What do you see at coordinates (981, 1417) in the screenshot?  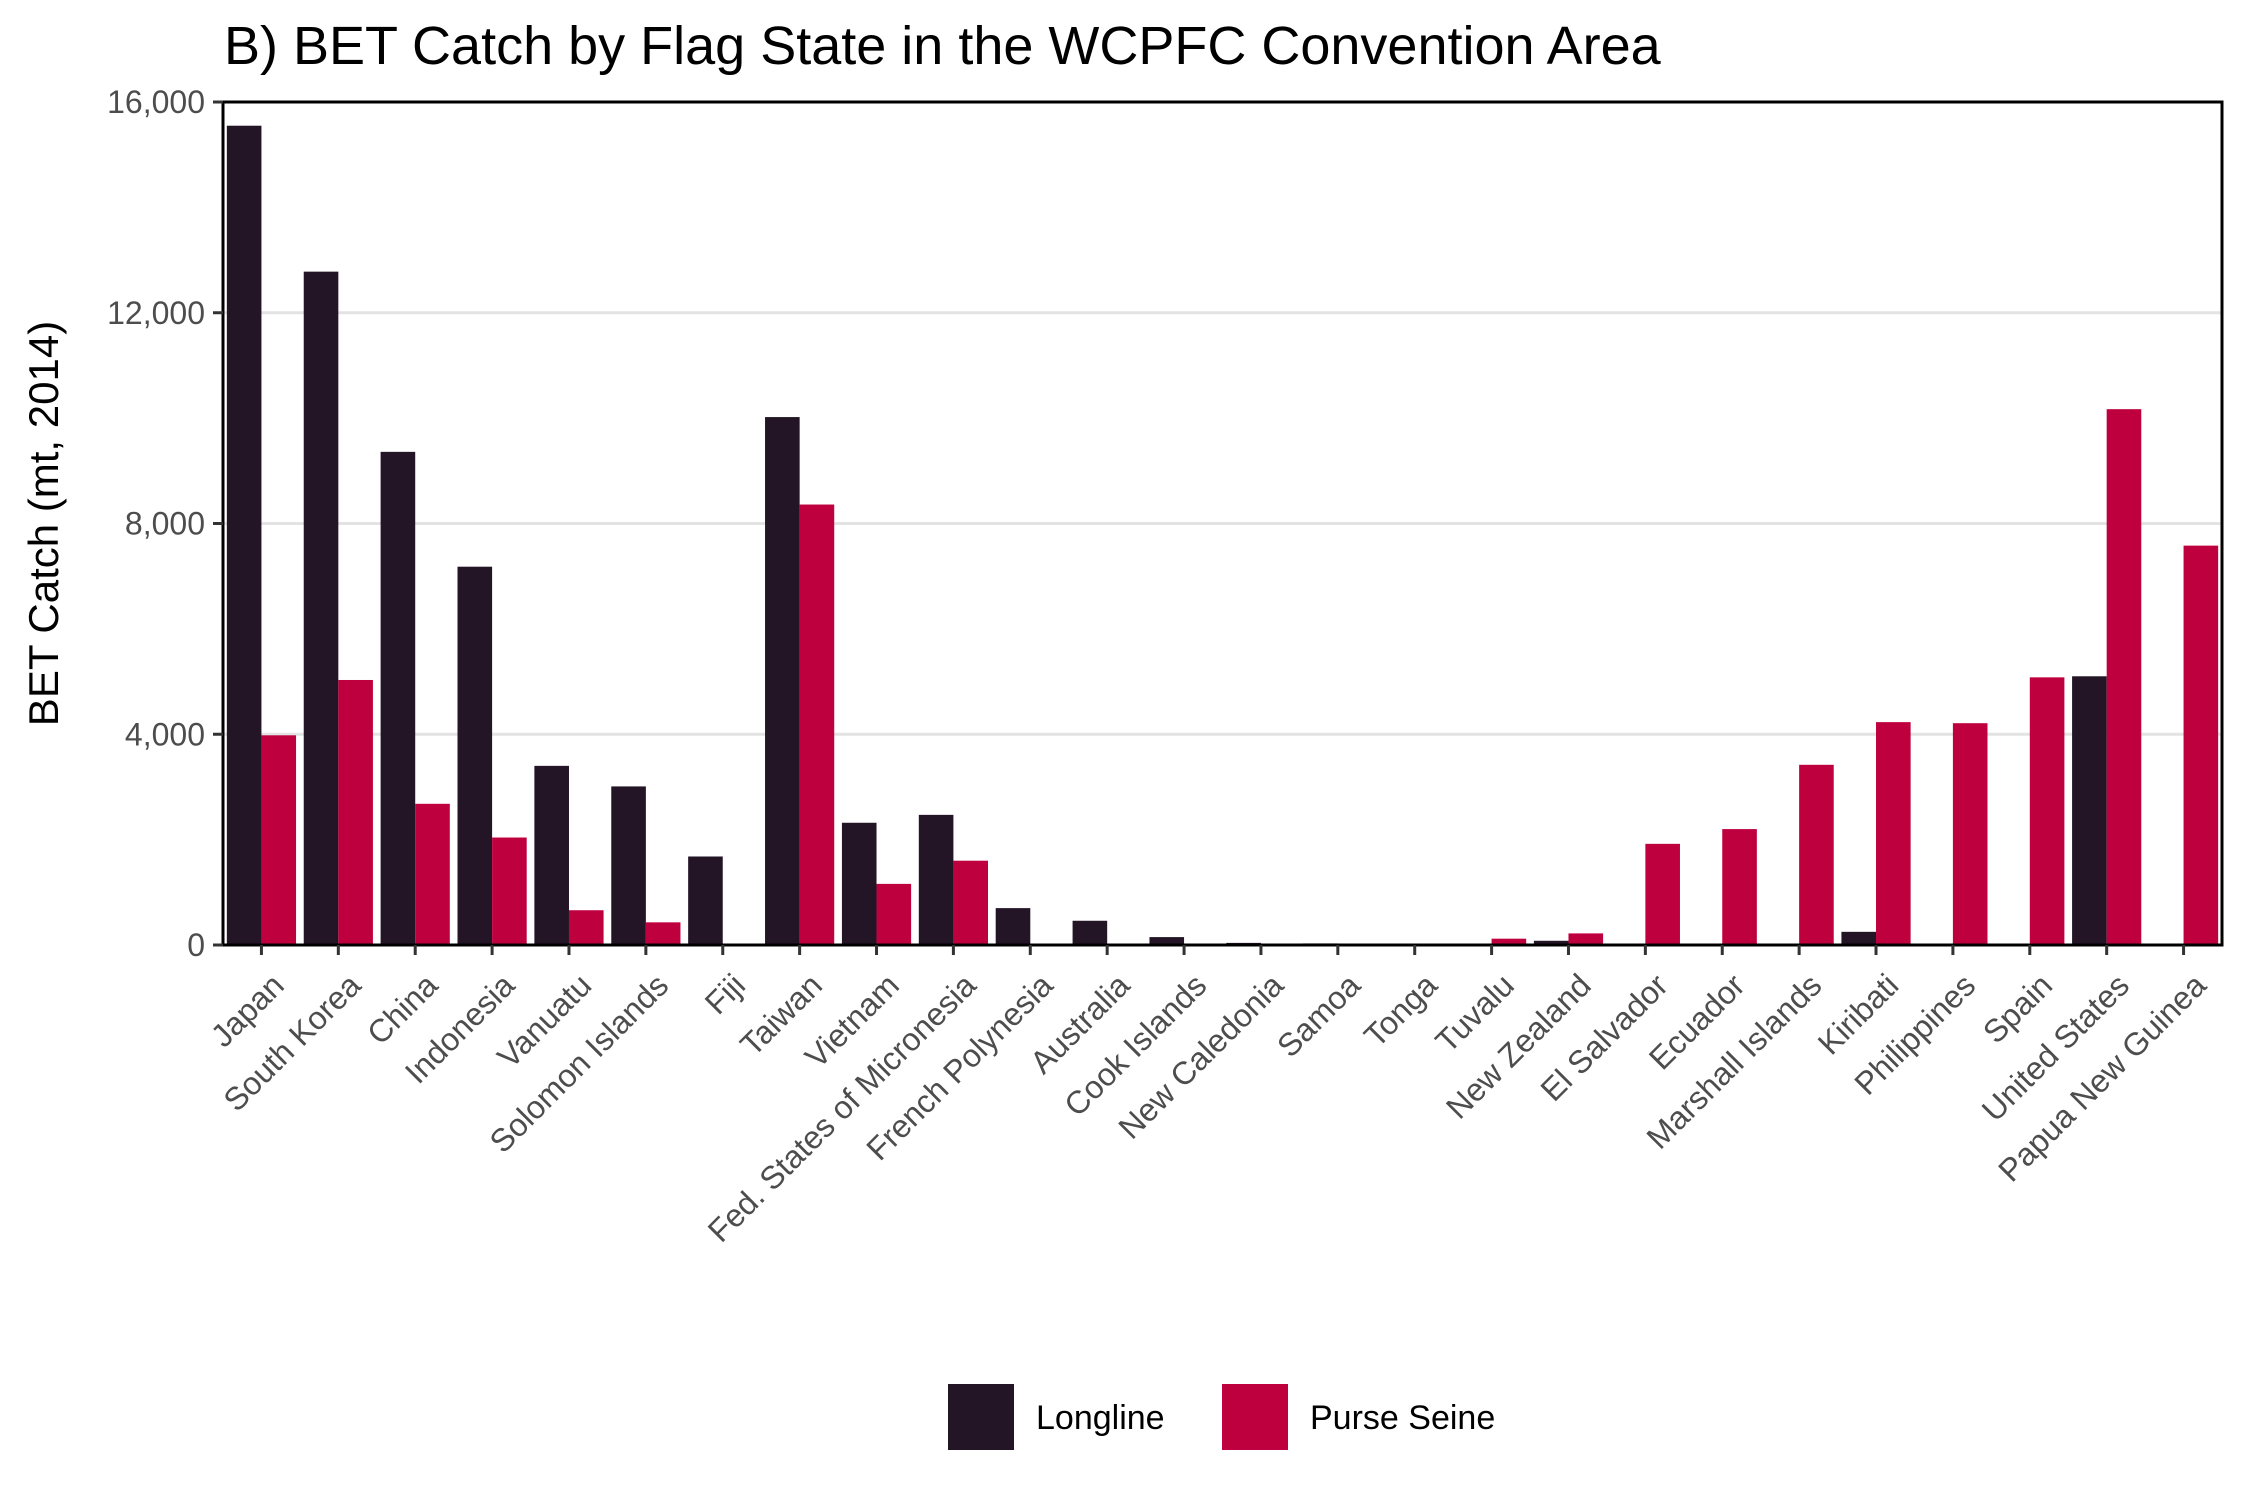 I see `legend-key-longline` at bounding box center [981, 1417].